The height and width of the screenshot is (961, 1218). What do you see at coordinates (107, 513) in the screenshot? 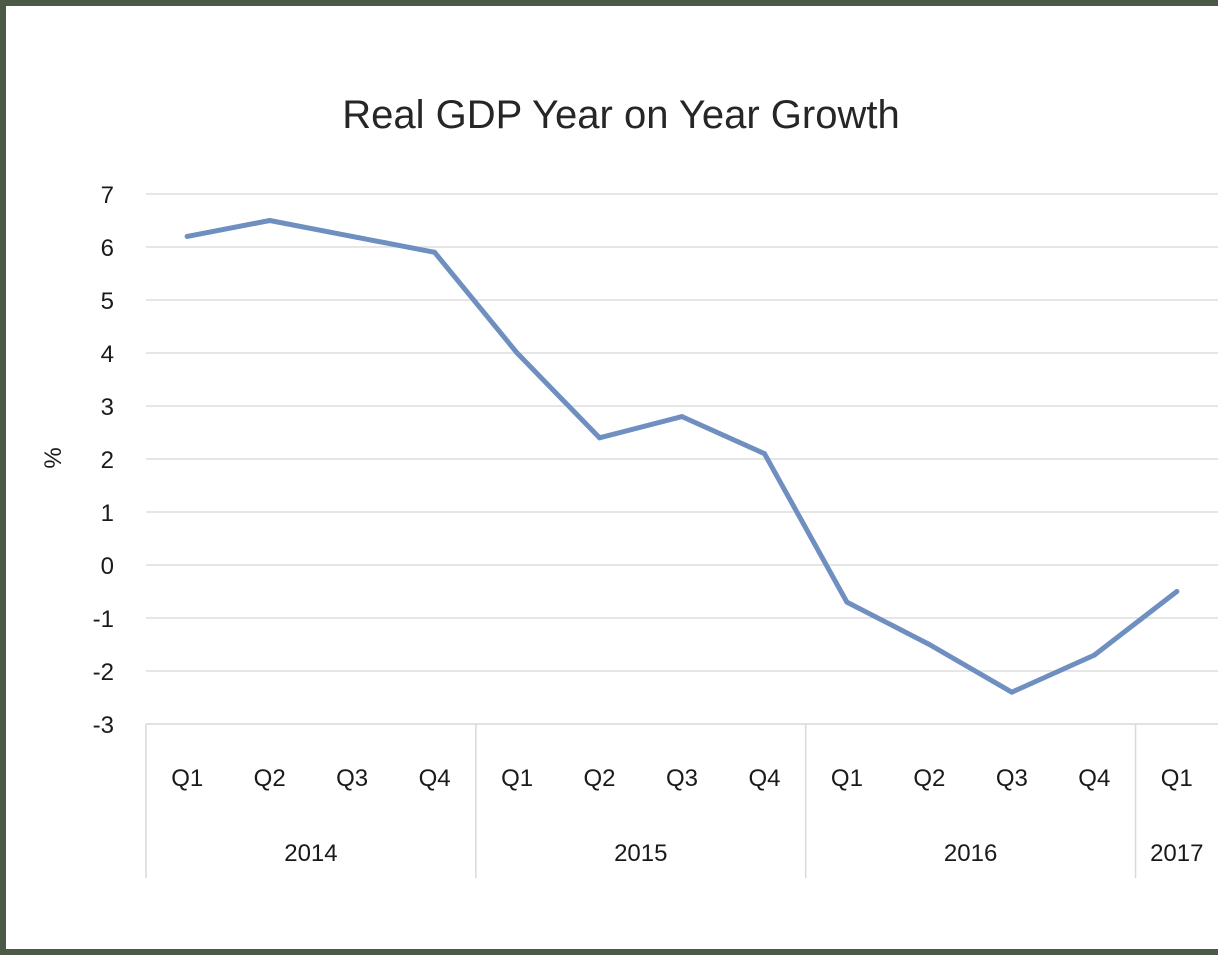
I see `y-tick-label: 1` at bounding box center [107, 513].